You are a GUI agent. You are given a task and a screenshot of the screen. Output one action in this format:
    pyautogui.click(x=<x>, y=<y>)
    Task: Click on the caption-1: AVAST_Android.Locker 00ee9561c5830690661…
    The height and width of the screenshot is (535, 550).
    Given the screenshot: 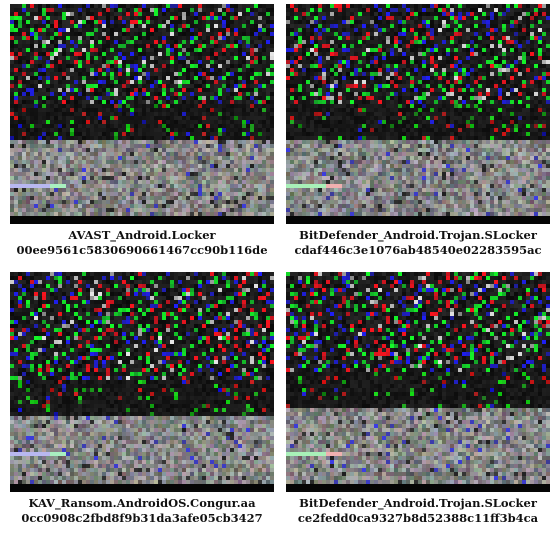 What is the action you would take?
    pyautogui.click(x=142, y=243)
    